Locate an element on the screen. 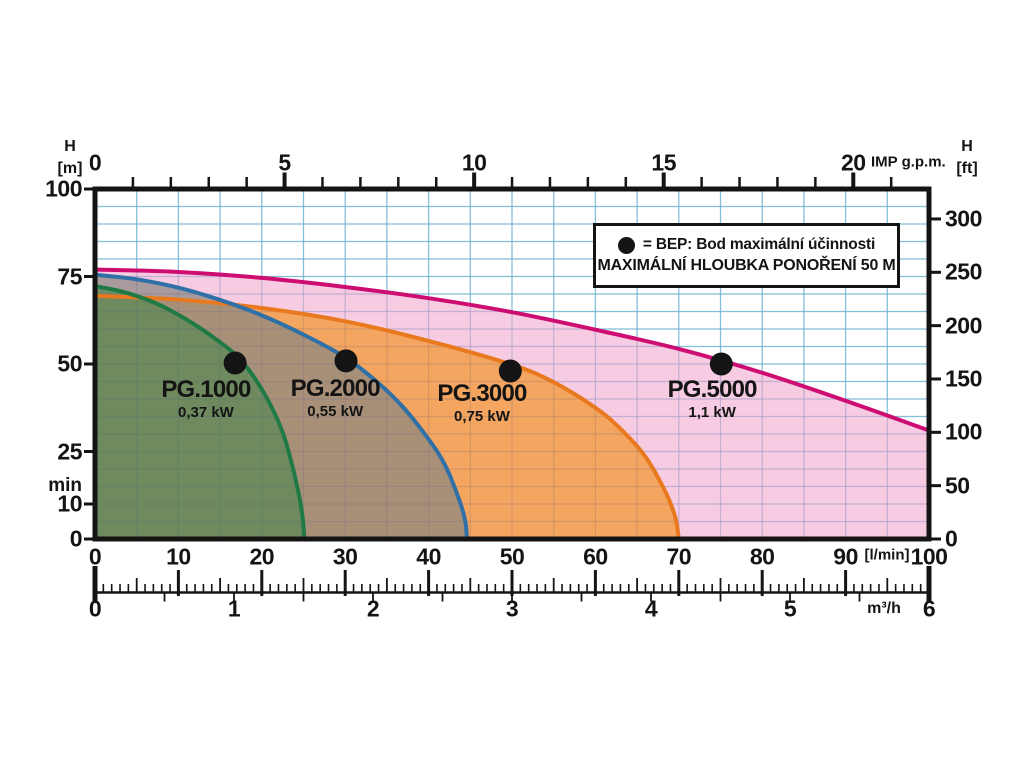 The width and height of the screenshot is (1024, 768). bep-point-pg-2000 is located at coordinates (346, 361).